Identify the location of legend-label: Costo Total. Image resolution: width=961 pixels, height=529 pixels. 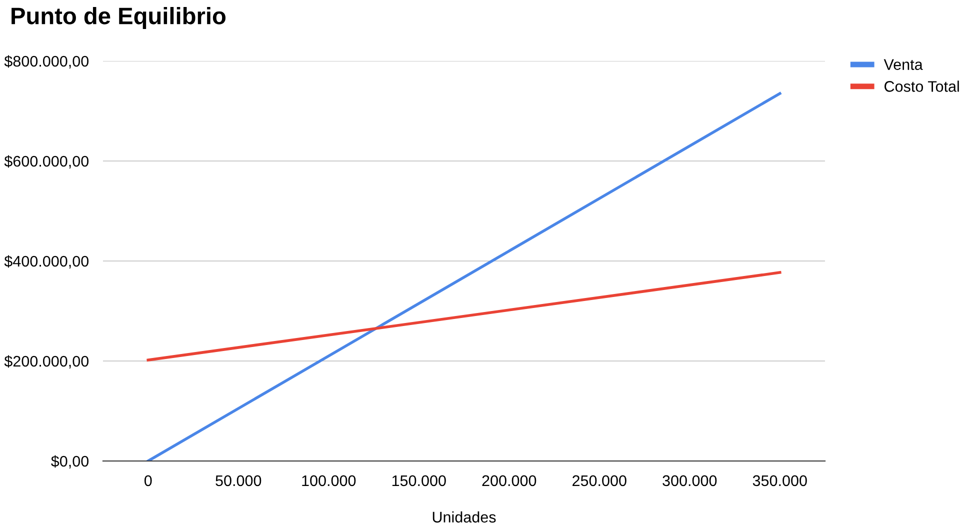
(921, 86).